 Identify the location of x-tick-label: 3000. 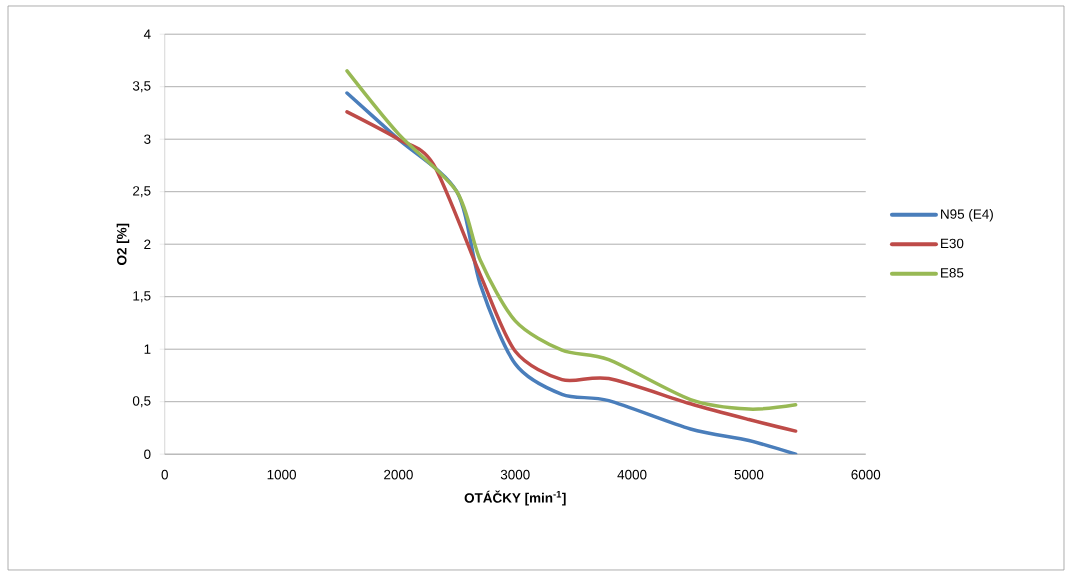
(515, 474).